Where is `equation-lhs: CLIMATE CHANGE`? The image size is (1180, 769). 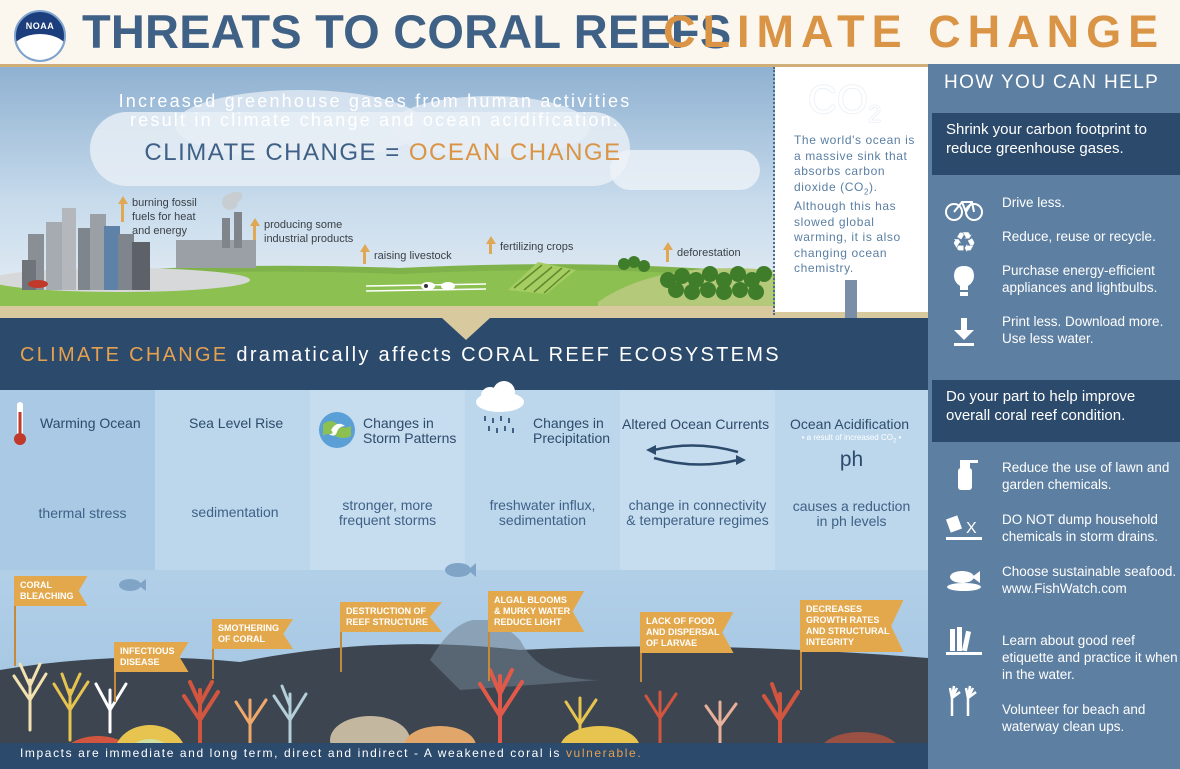 equation-lhs: CLIMATE CHANGE is located at coordinates (261, 152).